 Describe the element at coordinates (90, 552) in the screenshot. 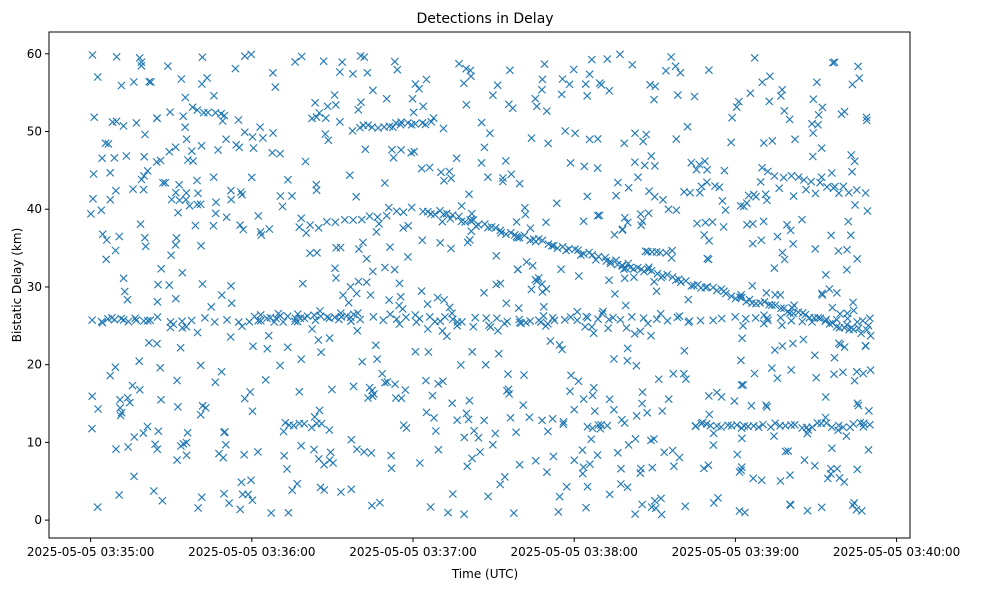

I see `x-tick-label: 2025-05-05 03:35:00` at that location.